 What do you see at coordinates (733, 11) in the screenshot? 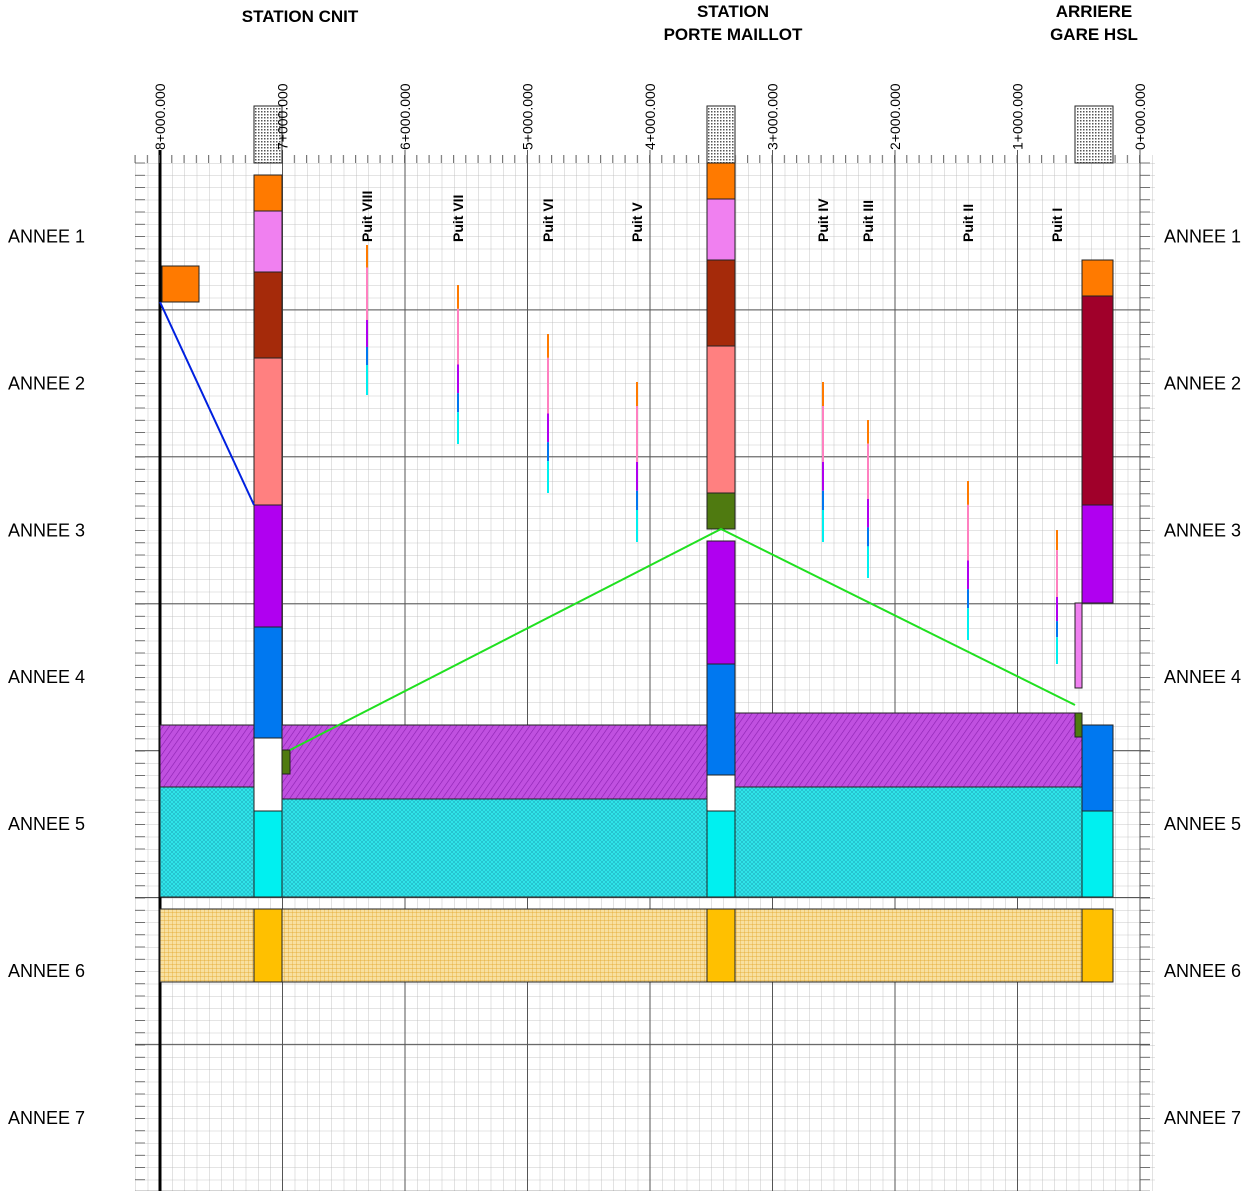
I see `station-title: STATION` at bounding box center [733, 11].